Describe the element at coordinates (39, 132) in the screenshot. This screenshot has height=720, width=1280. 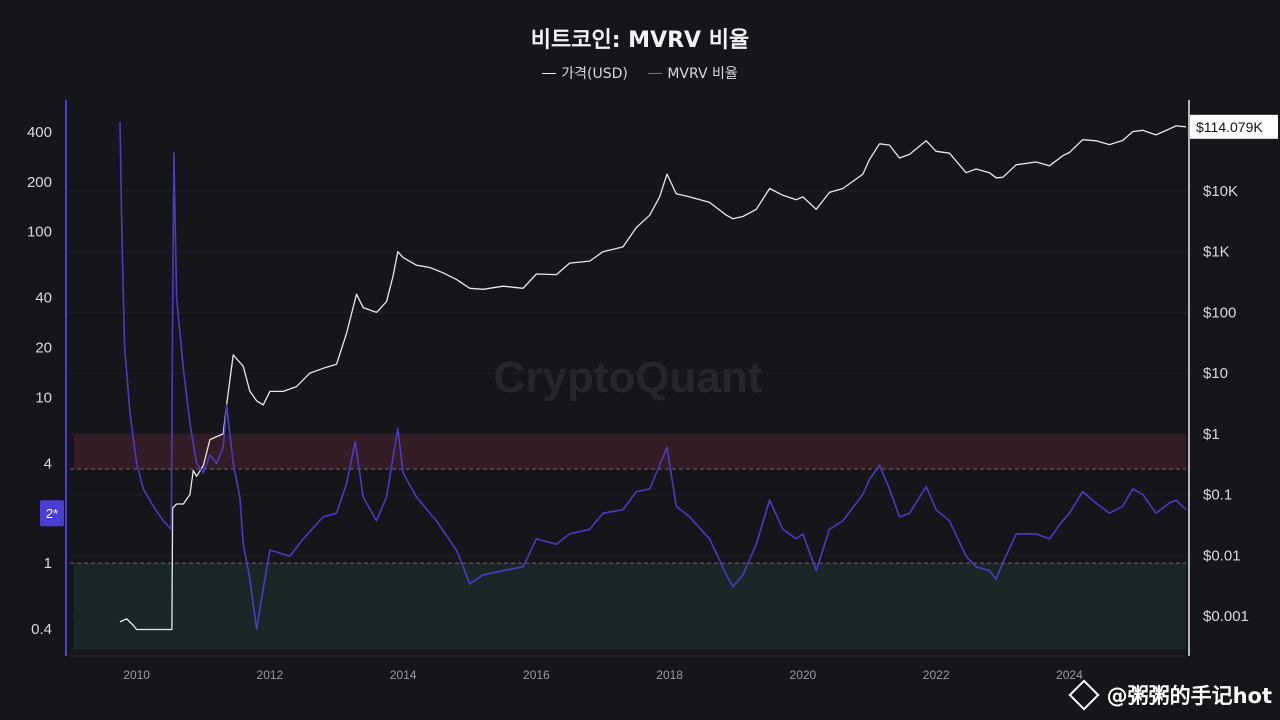
I see `left-tick-label: 400` at that location.